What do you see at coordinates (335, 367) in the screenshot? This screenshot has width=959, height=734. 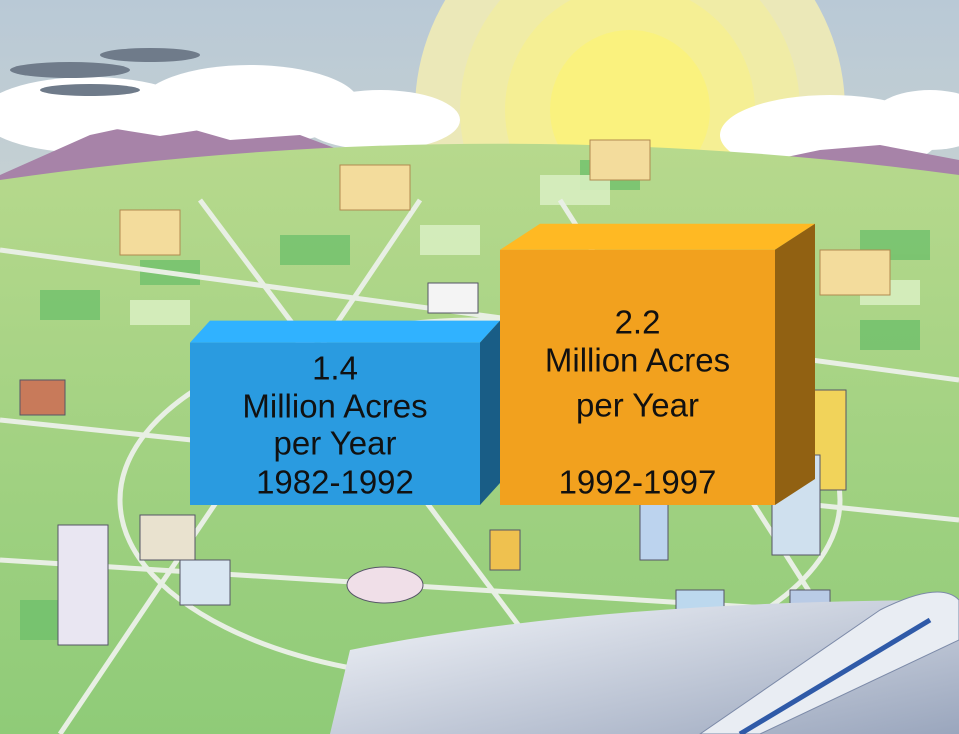 I see `value-label: 1.4` at bounding box center [335, 367].